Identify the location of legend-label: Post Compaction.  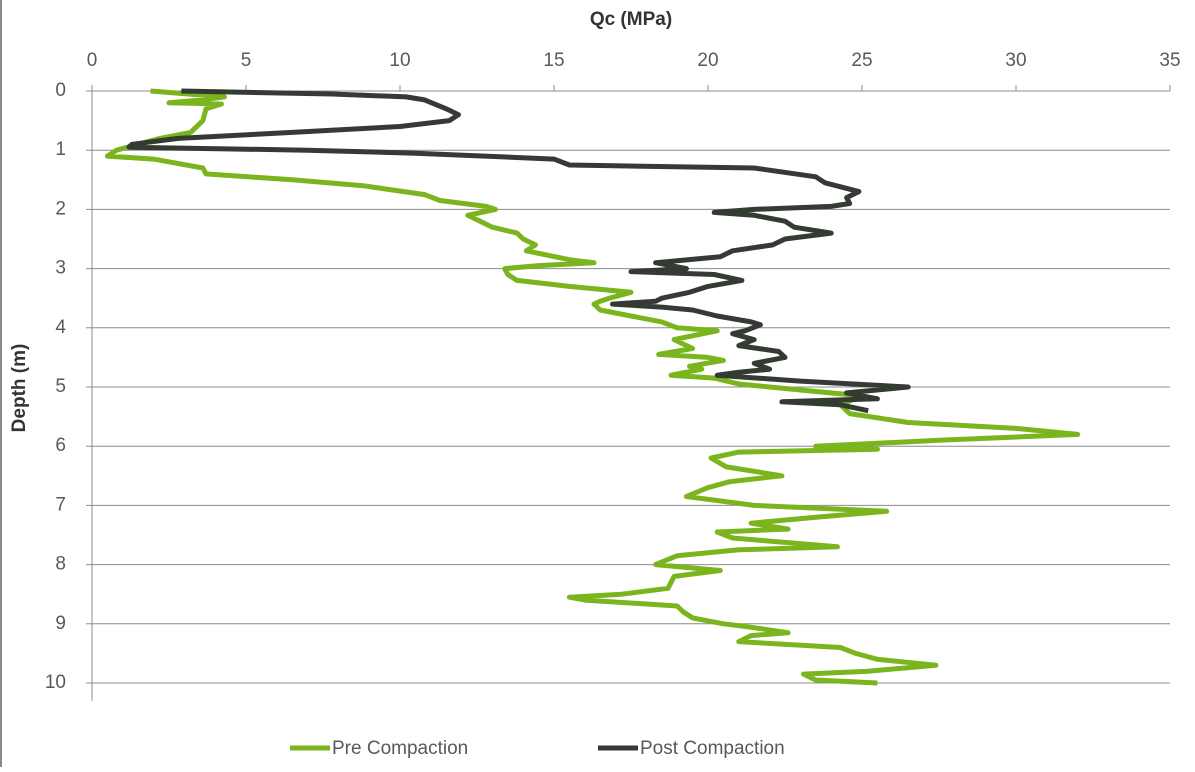
(712, 748).